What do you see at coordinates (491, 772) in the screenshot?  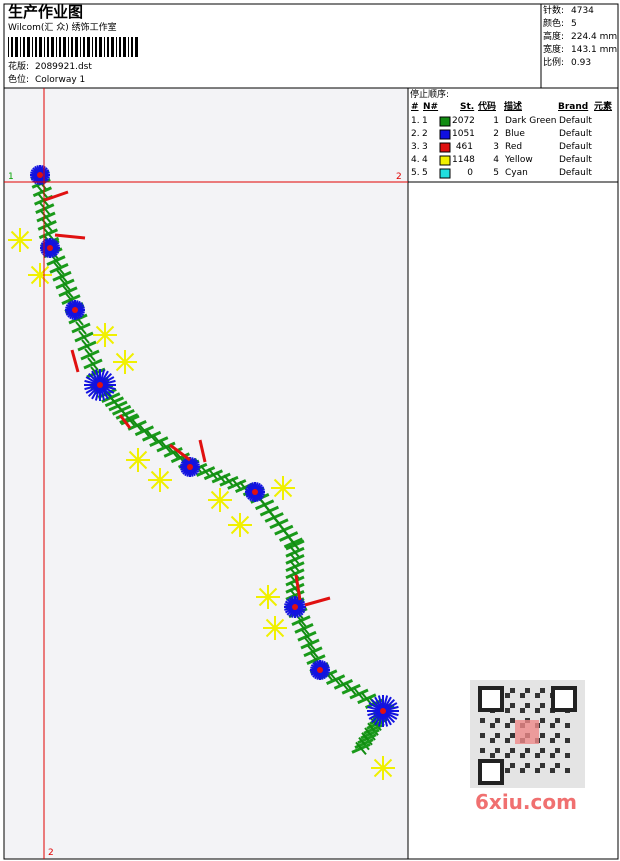 I see `qr-finder` at bounding box center [491, 772].